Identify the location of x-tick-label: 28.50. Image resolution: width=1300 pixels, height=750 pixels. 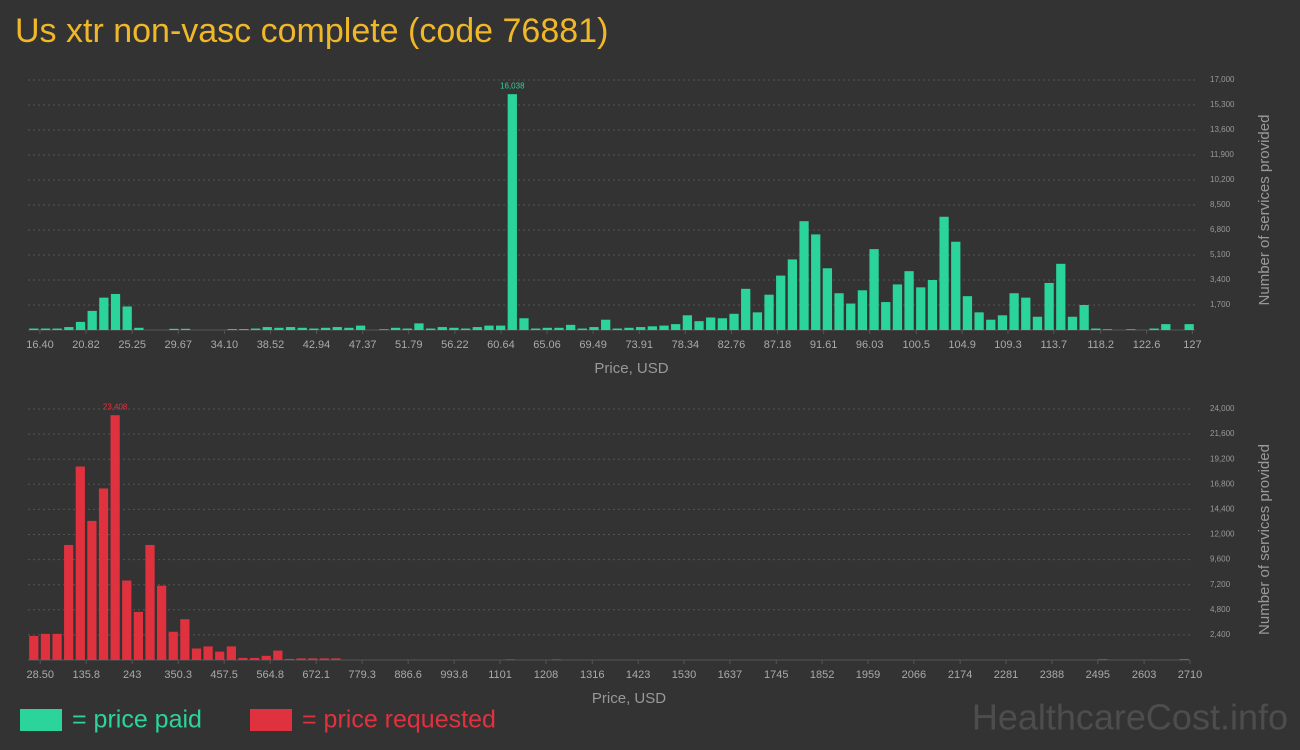
(40, 675).